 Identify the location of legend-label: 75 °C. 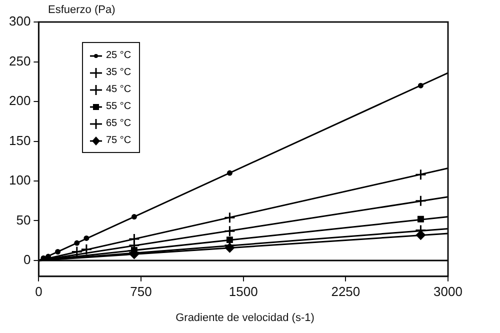
(119, 140).